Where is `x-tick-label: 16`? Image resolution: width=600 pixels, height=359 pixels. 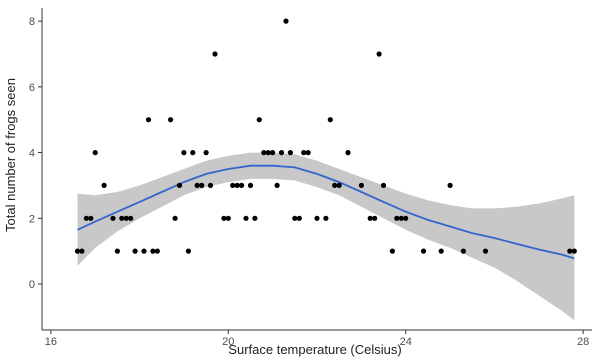
x-tick-label: 16 is located at coordinates (51, 342).